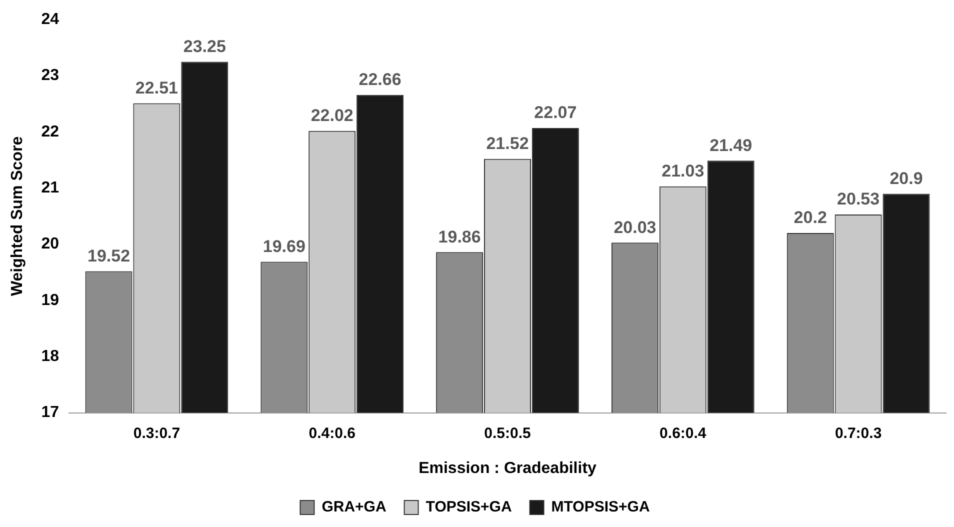  What do you see at coordinates (17, 216) in the screenshot?
I see `y-axis-title: Weighted Sum Score` at bounding box center [17, 216].